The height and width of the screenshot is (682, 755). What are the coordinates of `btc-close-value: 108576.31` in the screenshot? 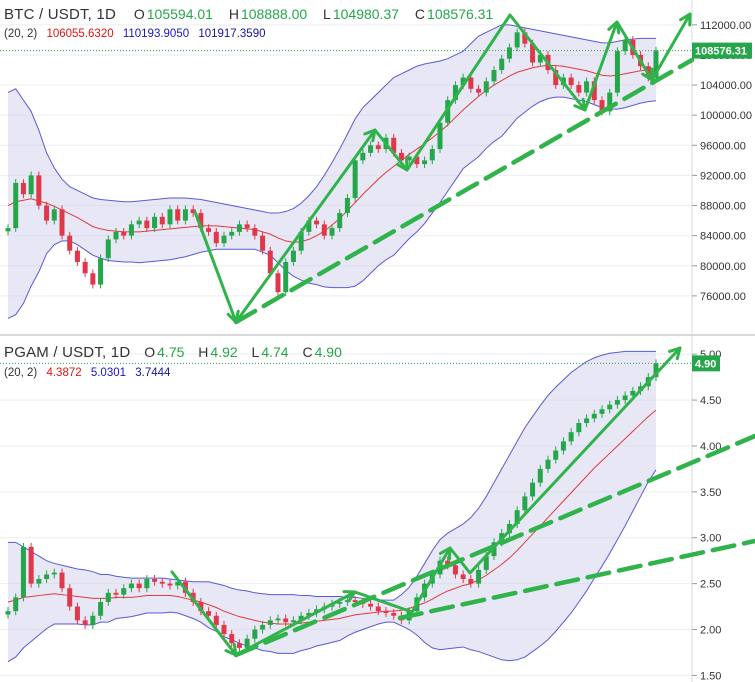 It's located at (460, 14).